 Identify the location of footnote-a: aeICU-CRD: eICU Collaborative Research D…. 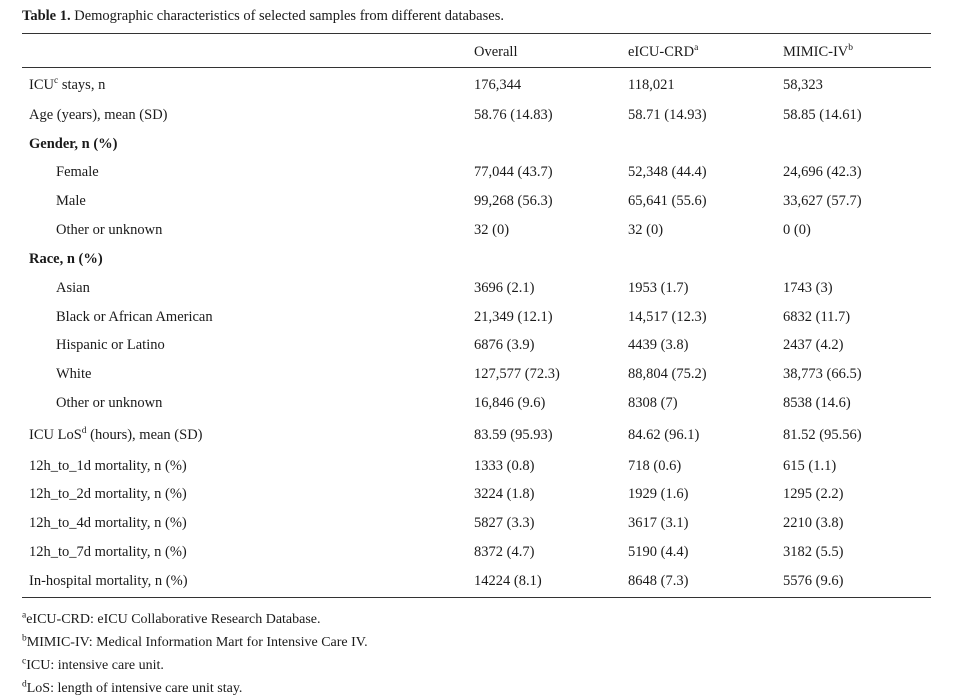
(171, 618).